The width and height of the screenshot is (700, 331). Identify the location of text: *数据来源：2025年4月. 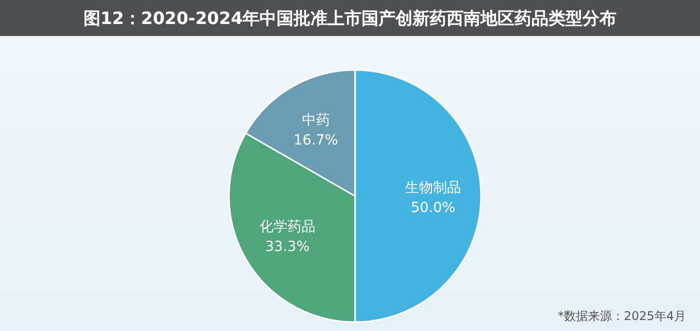
(622, 316).